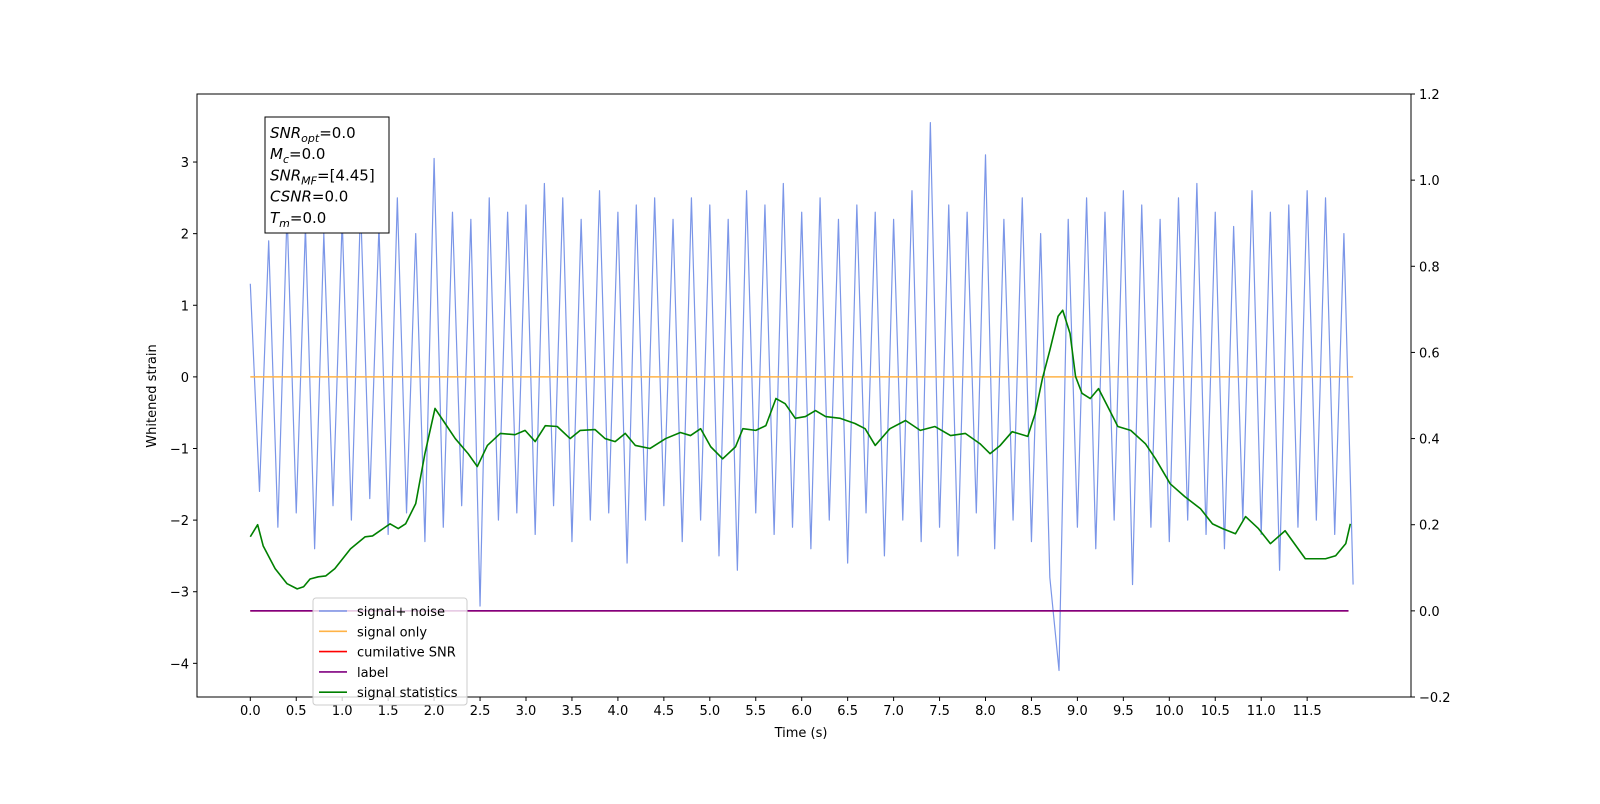 This screenshot has height=804, width=1600. Describe the element at coordinates (1429, 95) in the screenshot. I see `y2-tick-label: 1.2` at that location.